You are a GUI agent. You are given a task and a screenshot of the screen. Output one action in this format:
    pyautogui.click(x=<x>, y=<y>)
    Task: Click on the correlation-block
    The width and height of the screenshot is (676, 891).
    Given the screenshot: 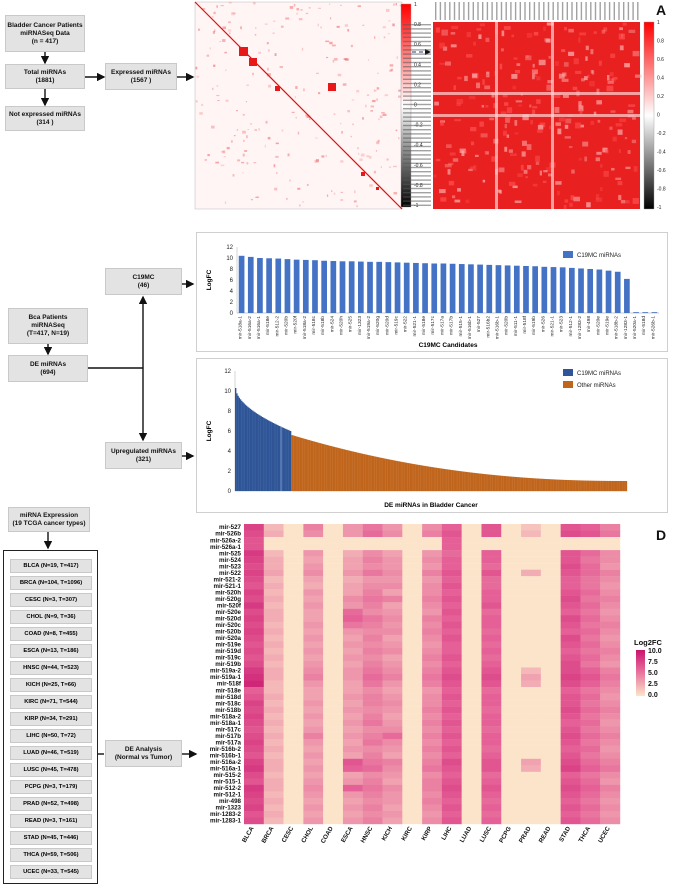 What is the action you would take?
    pyautogui.click(x=243, y=51)
    